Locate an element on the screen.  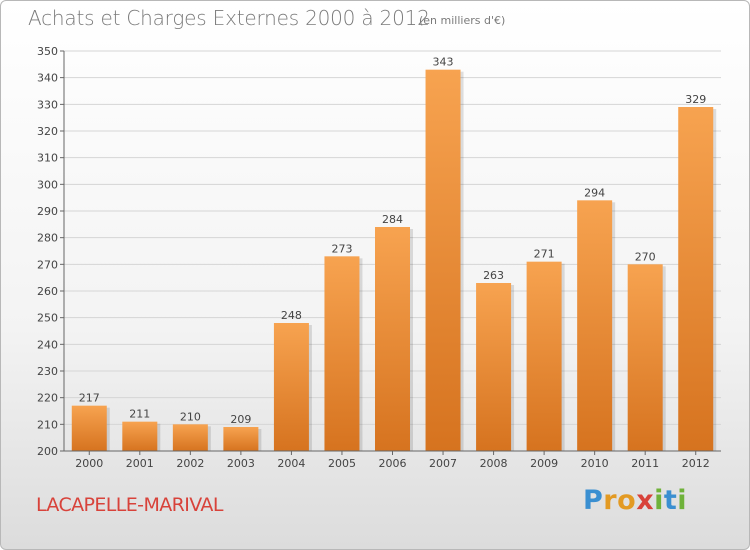
y-tick-label: 340 is located at coordinates (47, 78).